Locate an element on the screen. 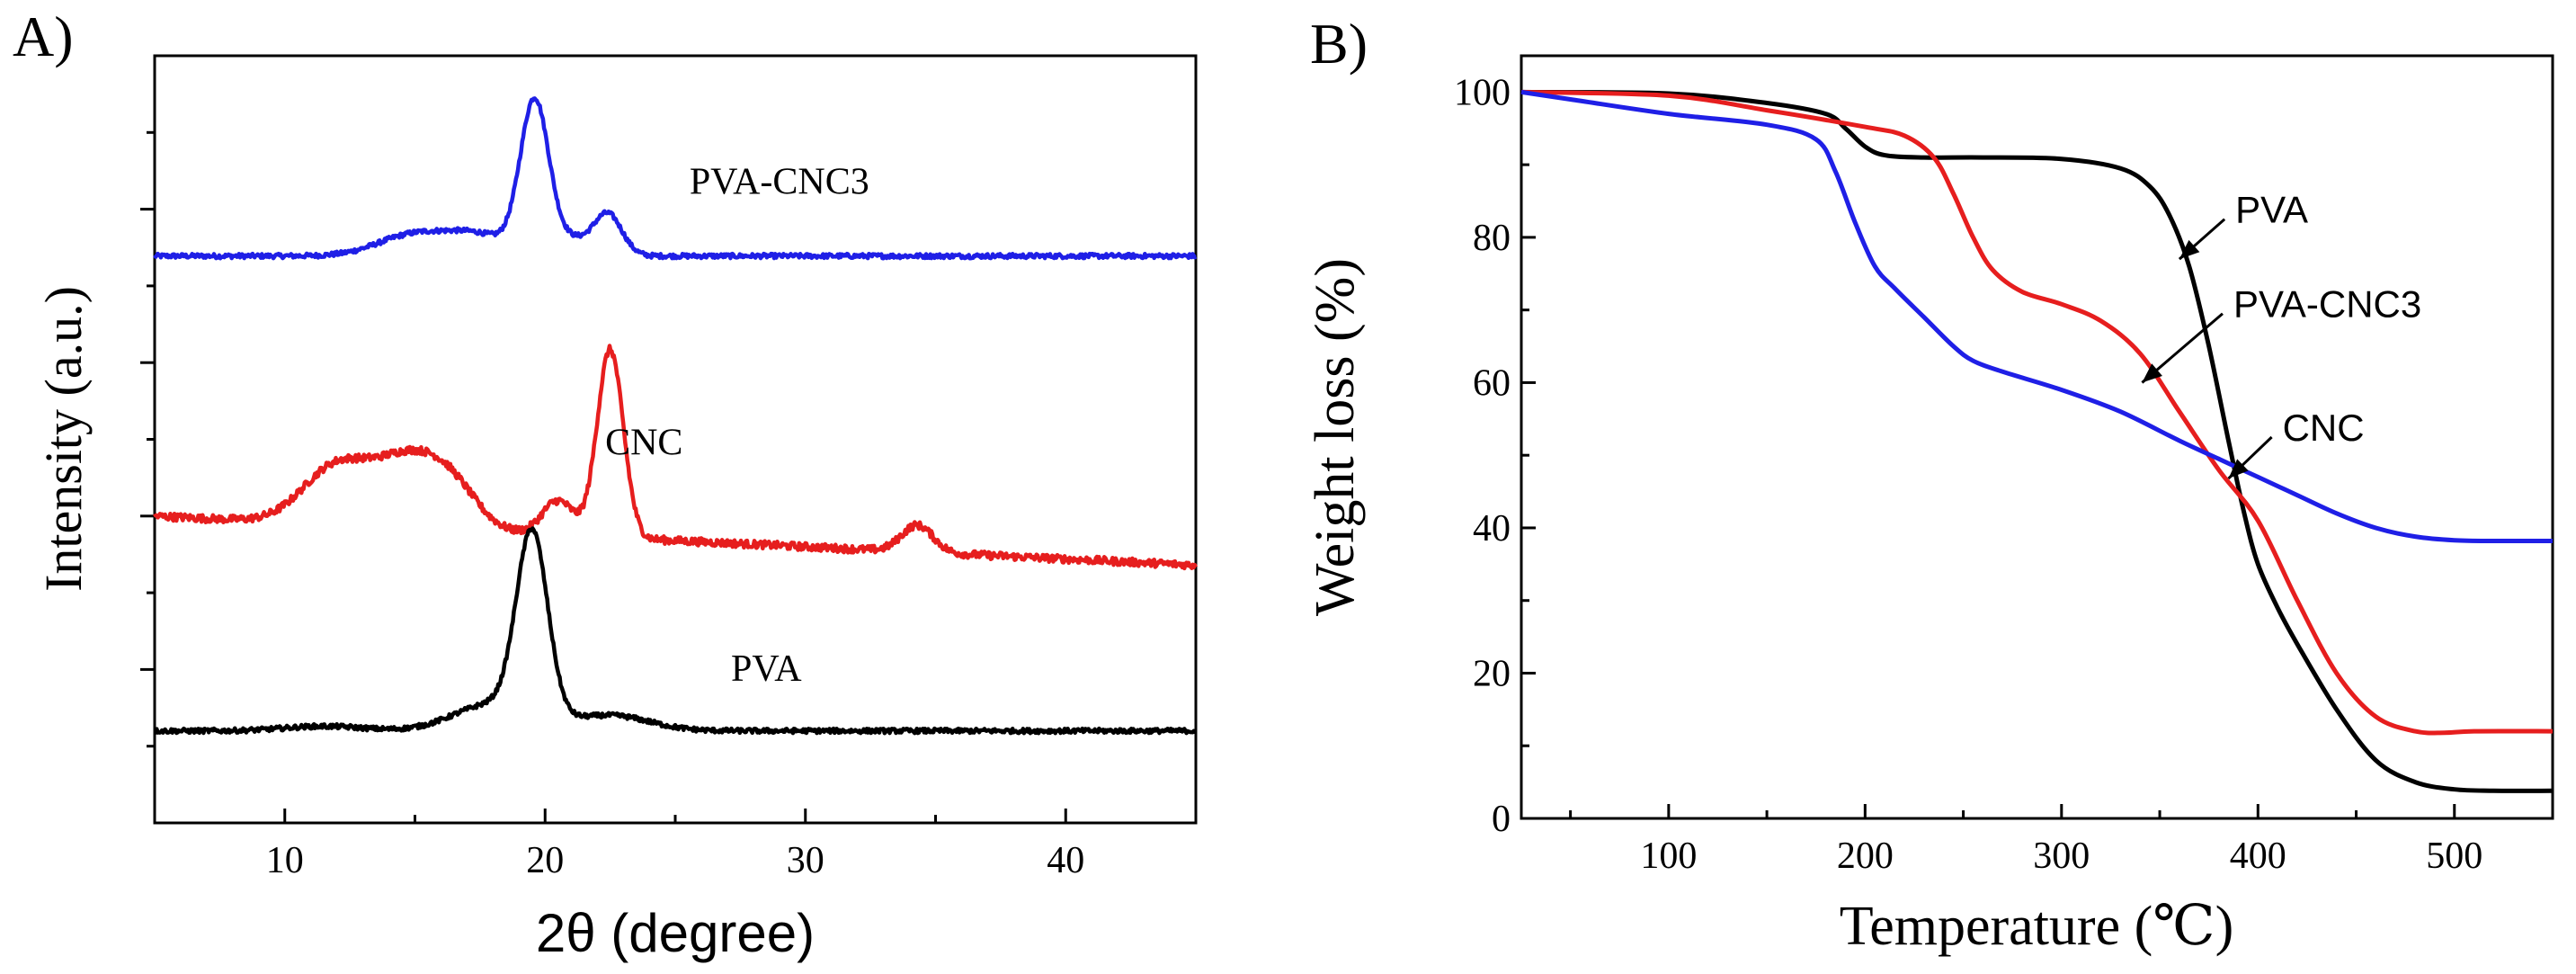  x-tick-label: 100 is located at coordinates (1669, 856).